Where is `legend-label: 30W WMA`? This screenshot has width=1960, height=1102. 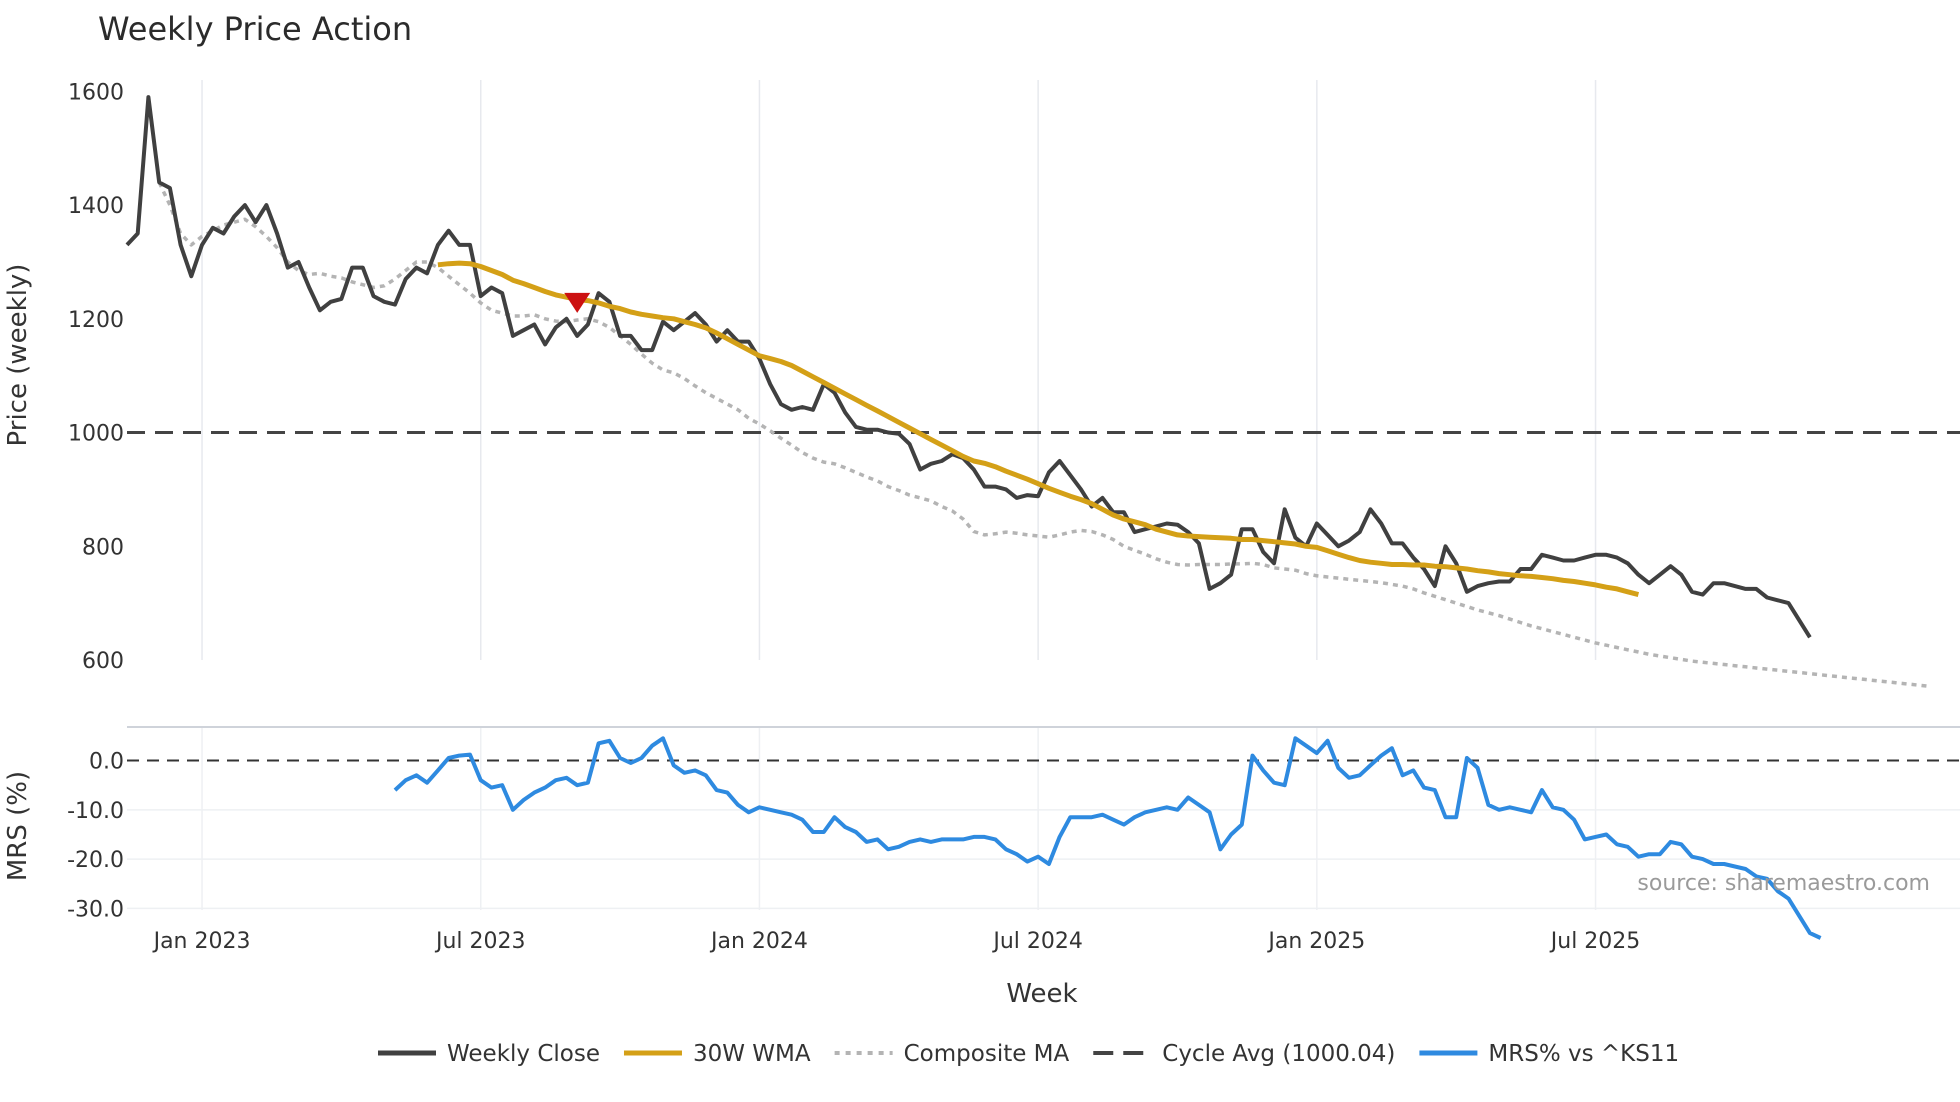
legend-label: 30W WMA is located at coordinates (752, 1054).